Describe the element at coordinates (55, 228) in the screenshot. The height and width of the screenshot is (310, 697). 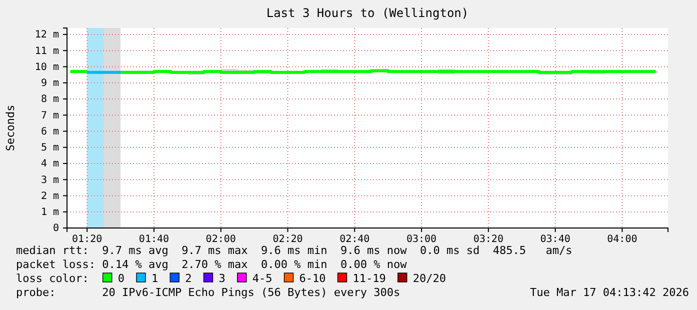
I see `y-tick-label: 0` at that location.